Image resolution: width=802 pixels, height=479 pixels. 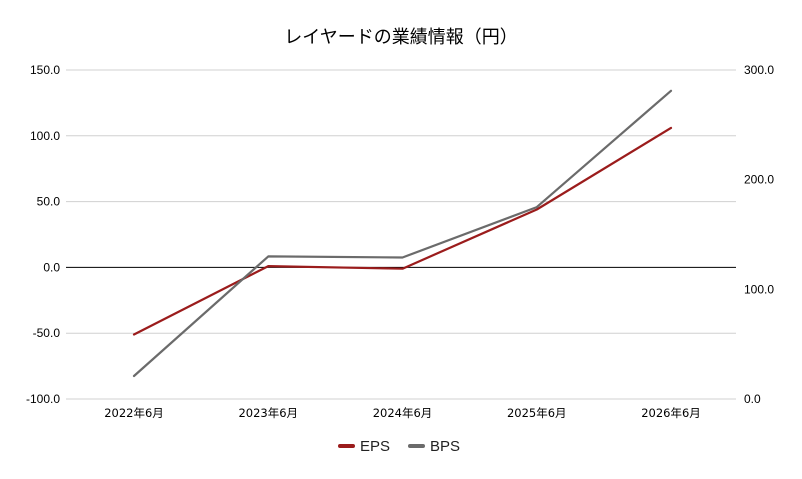 I want to click on x-tick-label: 2025年6月, so click(x=537, y=413).